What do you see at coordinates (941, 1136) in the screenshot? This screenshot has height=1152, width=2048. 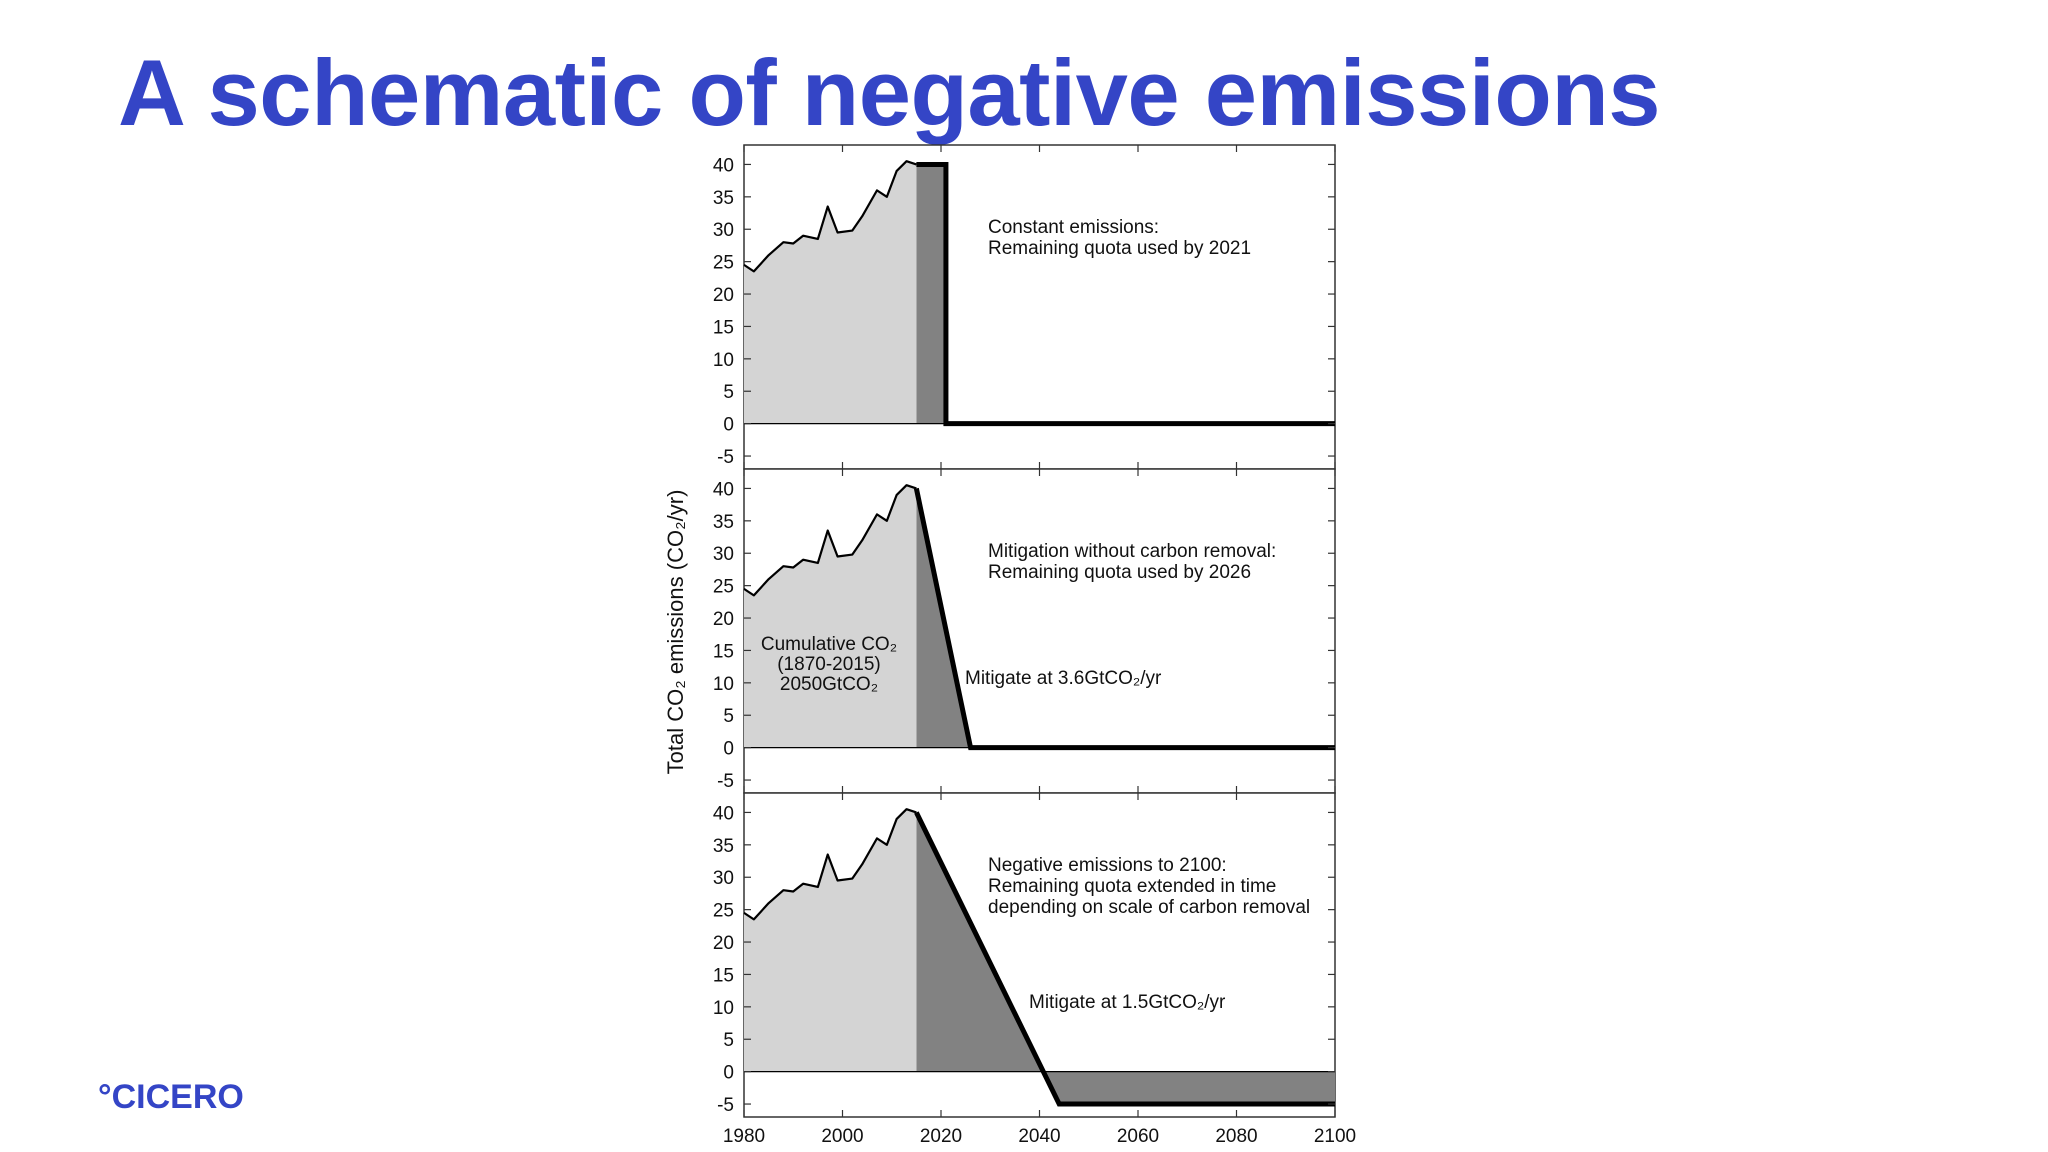 I see `x-tick-label: 2020` at bounding box center [941, 1136].